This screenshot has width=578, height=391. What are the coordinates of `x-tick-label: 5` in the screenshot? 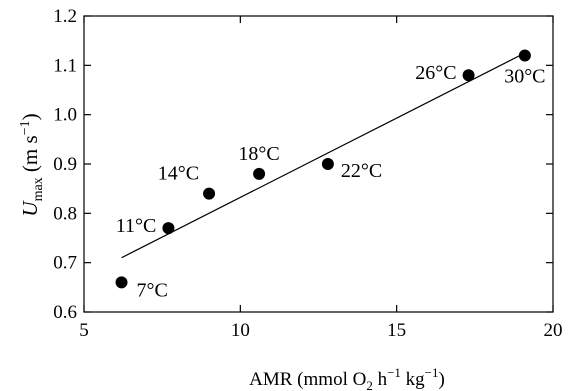 It's located at (84, 330).